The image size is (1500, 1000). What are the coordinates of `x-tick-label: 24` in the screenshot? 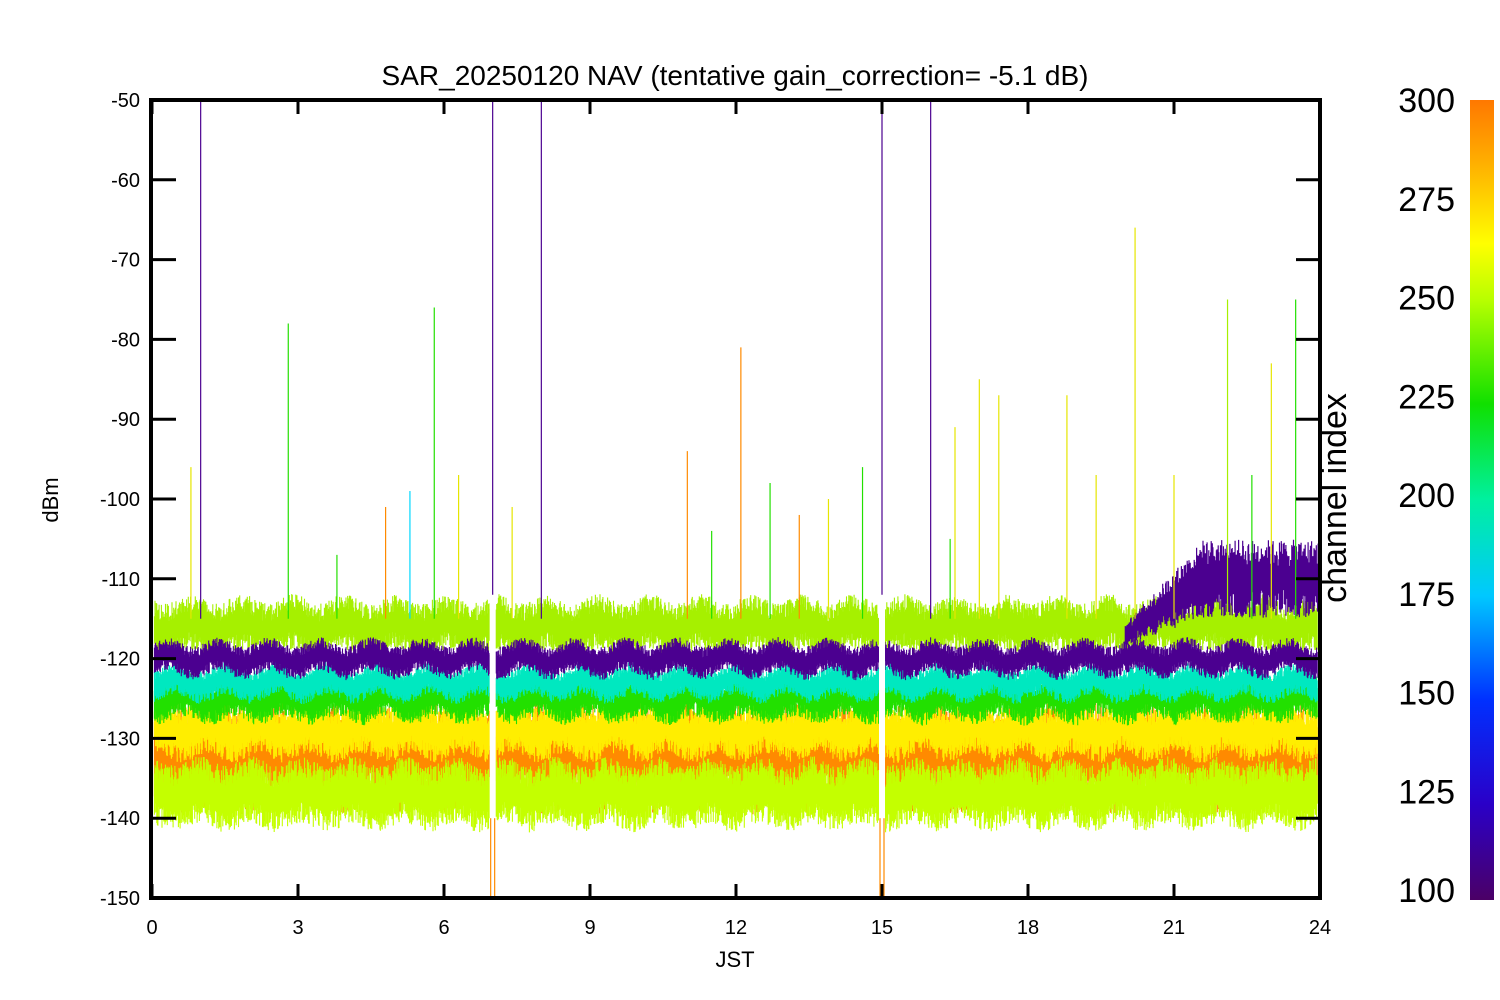 It's located at (1320, 928).